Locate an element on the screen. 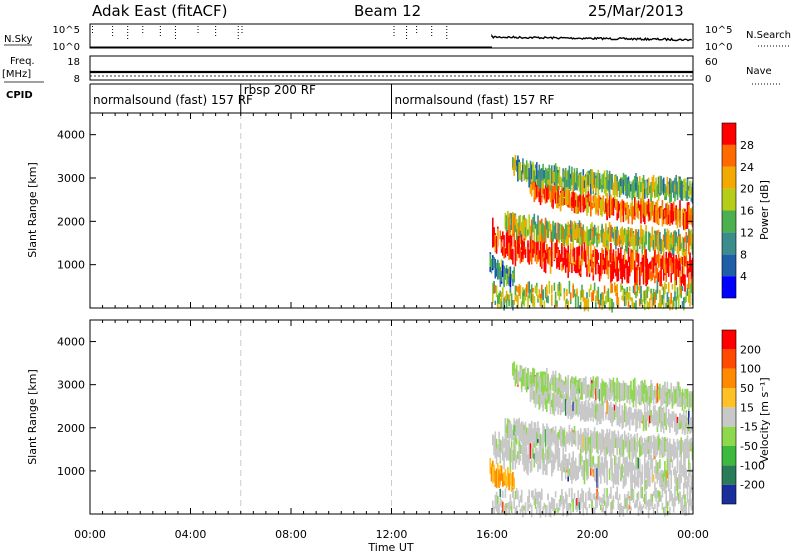  colorbar-tick-label: 15 is located at coordinates (747, 407).